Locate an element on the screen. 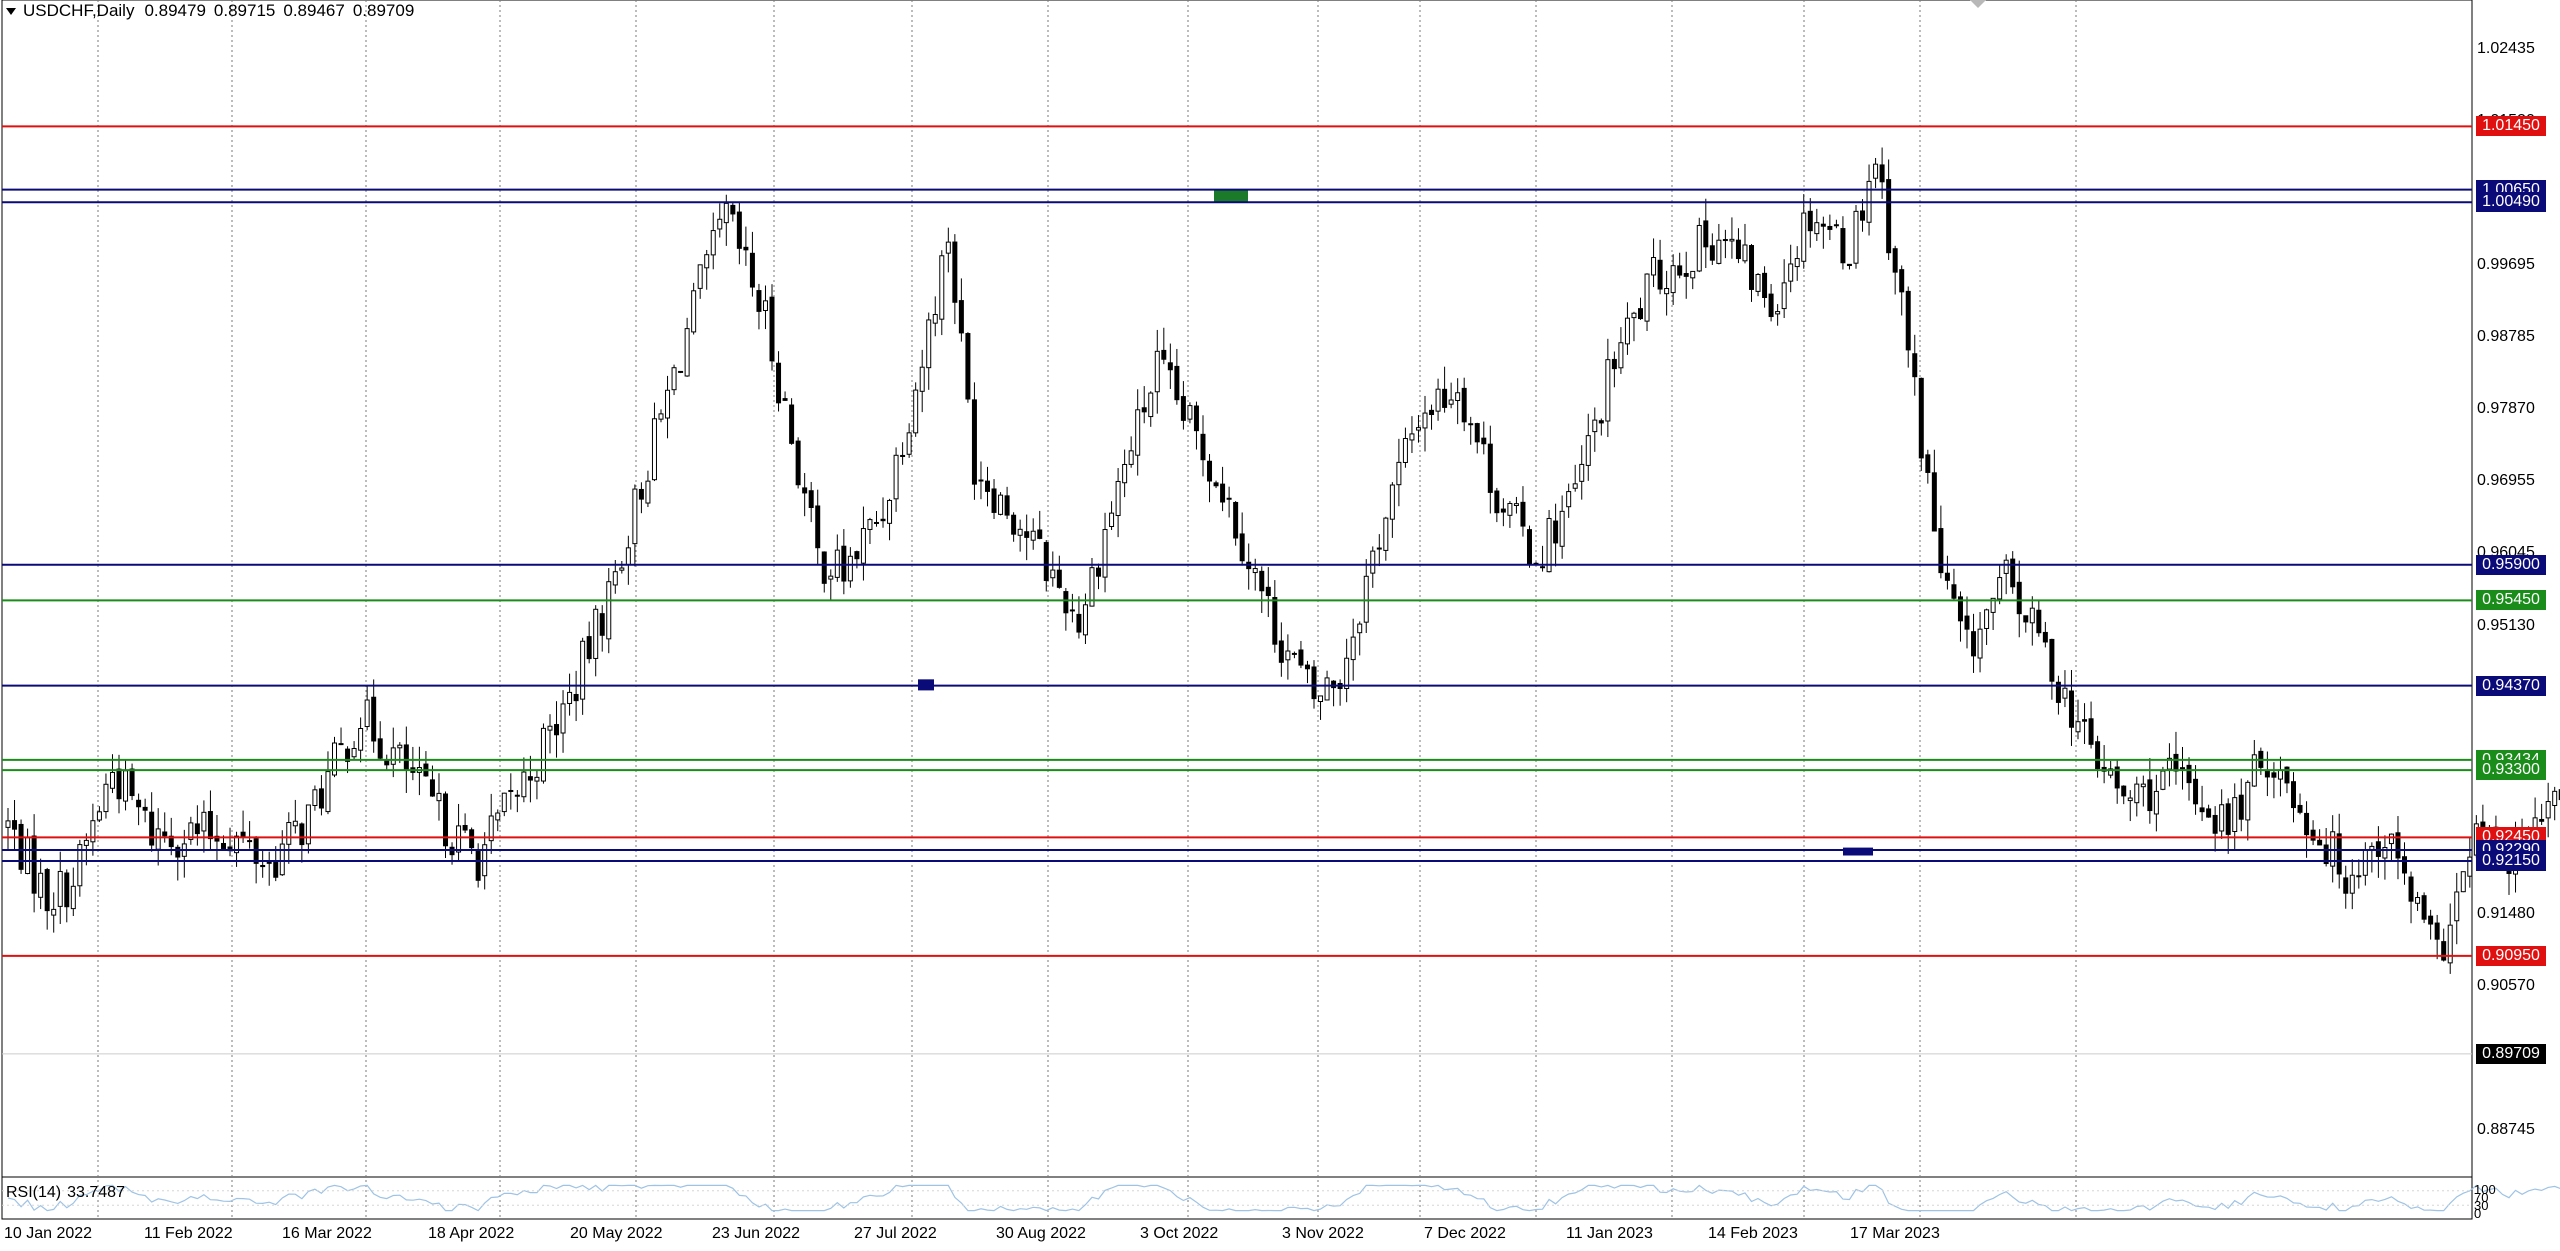 Image resolution: width=2560 pixels, height=1251 pixels. price-level-tag: 0.95450 is located at coordinates (2511, 600).